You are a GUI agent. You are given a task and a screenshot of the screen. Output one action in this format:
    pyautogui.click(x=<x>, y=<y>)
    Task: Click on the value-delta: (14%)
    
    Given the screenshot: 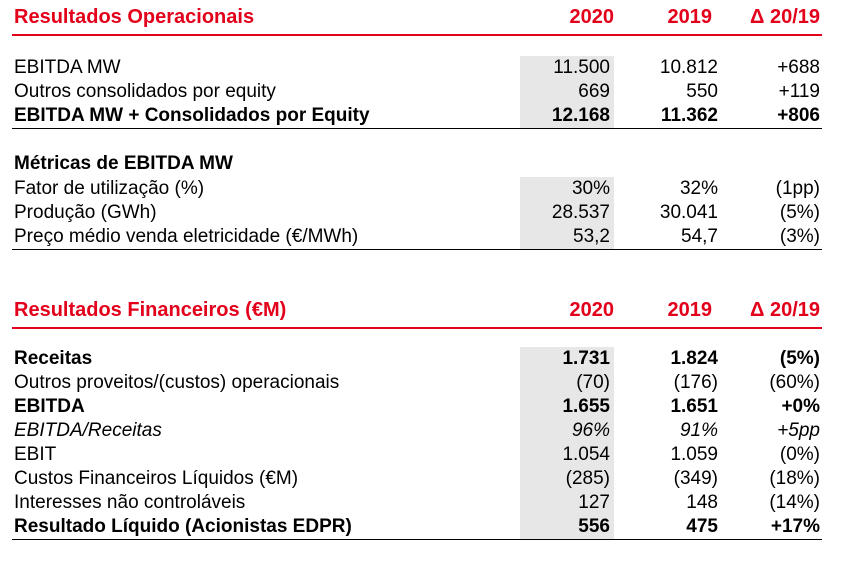 What is the action you would take?
    pyautogui.click(x=794, y=502)
    